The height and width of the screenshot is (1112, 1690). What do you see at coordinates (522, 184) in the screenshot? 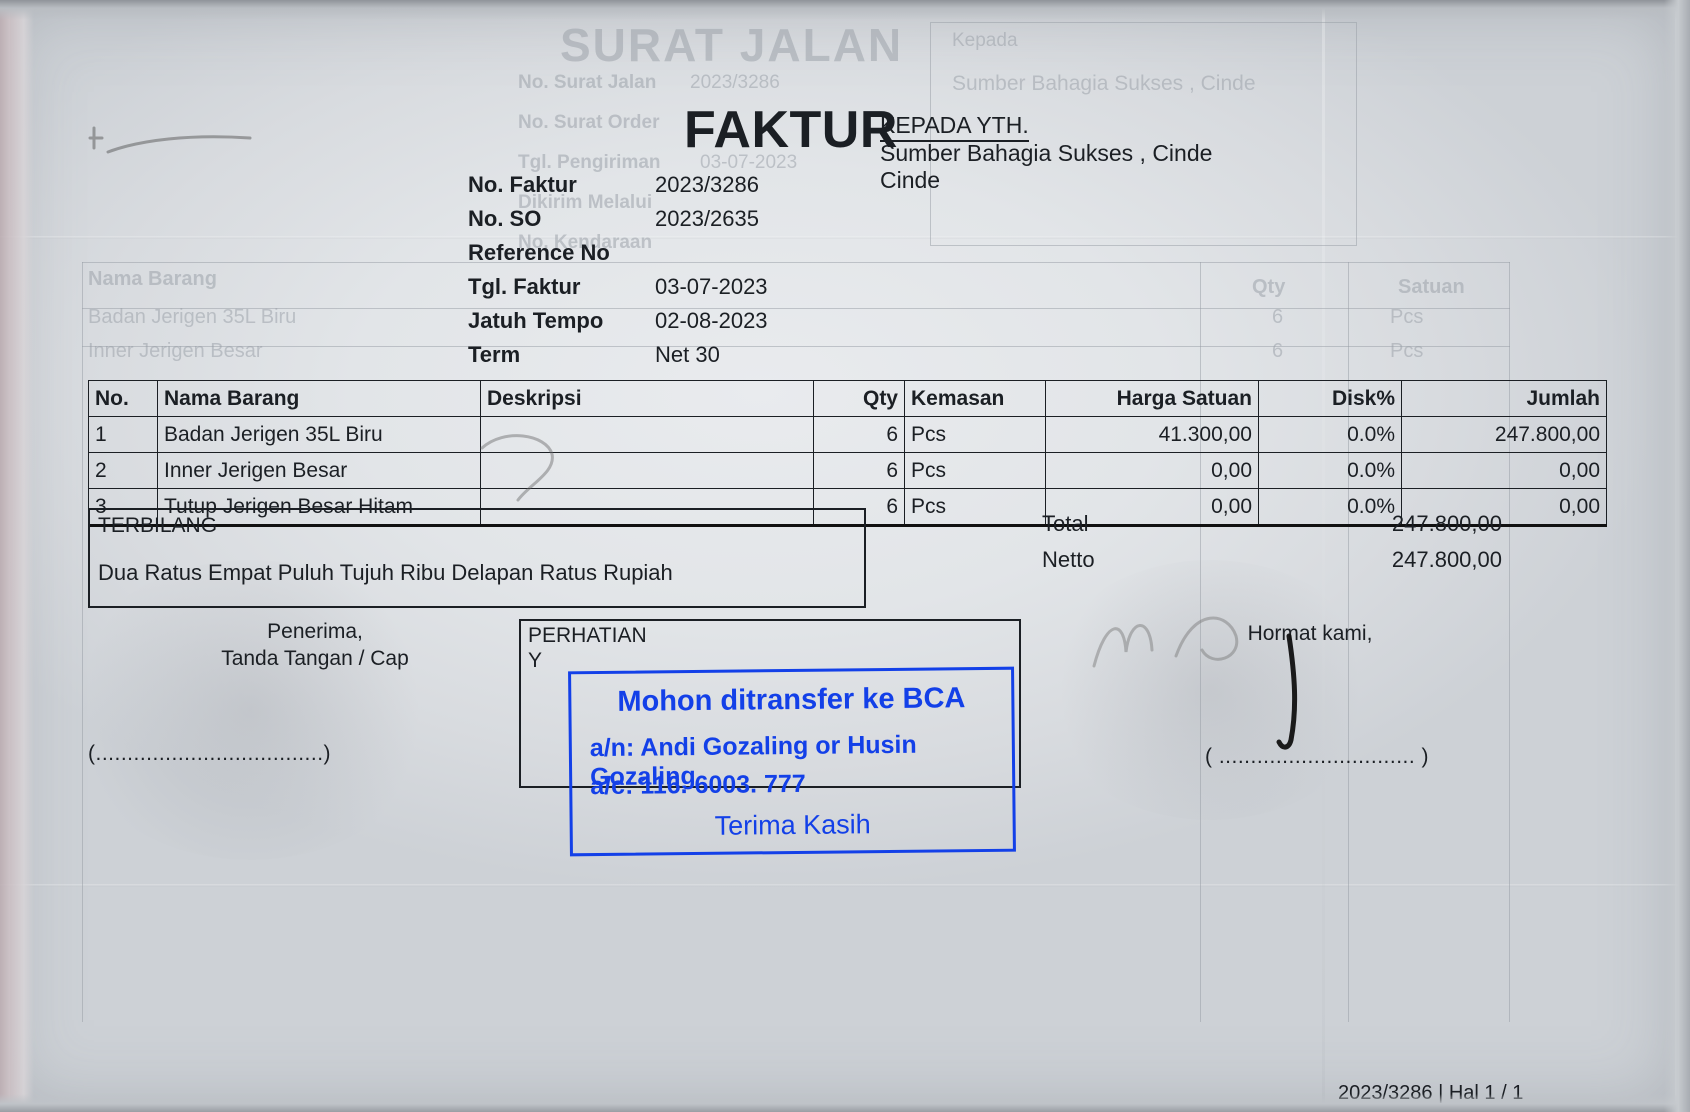
I see `meta-label-no-faktur: No. Faktur` at bounding box center [522, 184].